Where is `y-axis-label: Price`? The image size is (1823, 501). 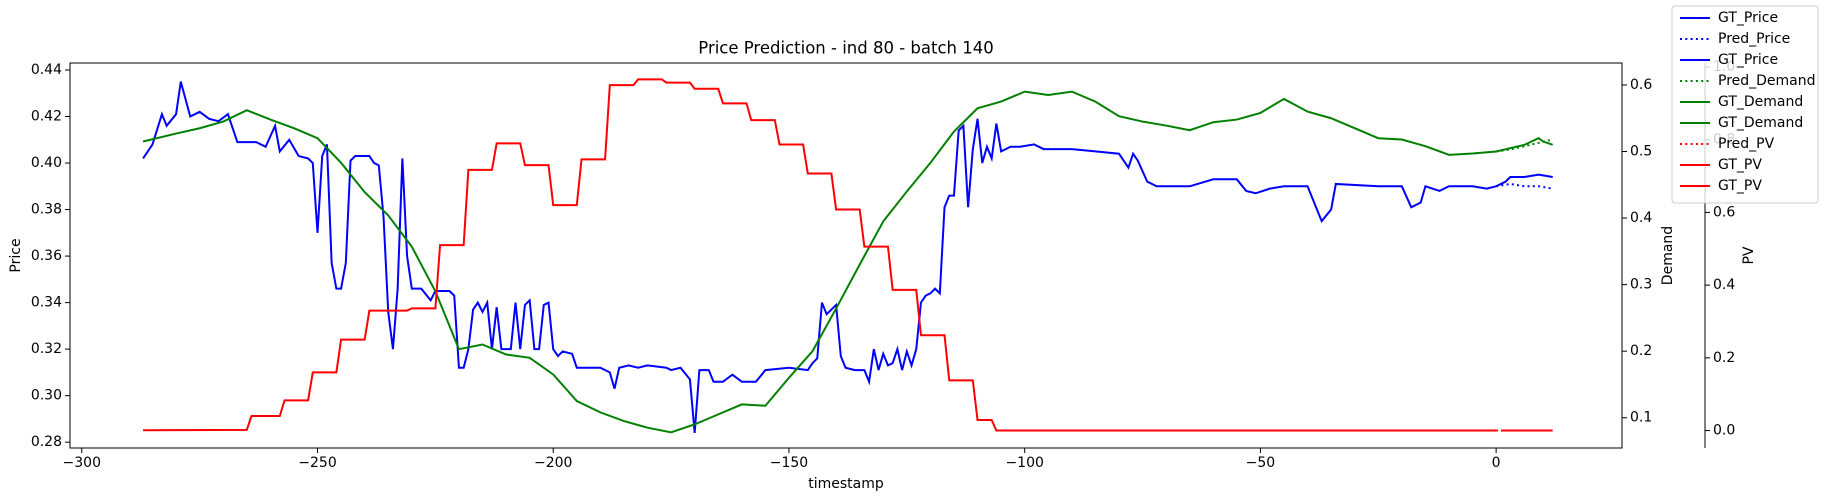 y-axis-label: Price is located at coordinates (16, 255).